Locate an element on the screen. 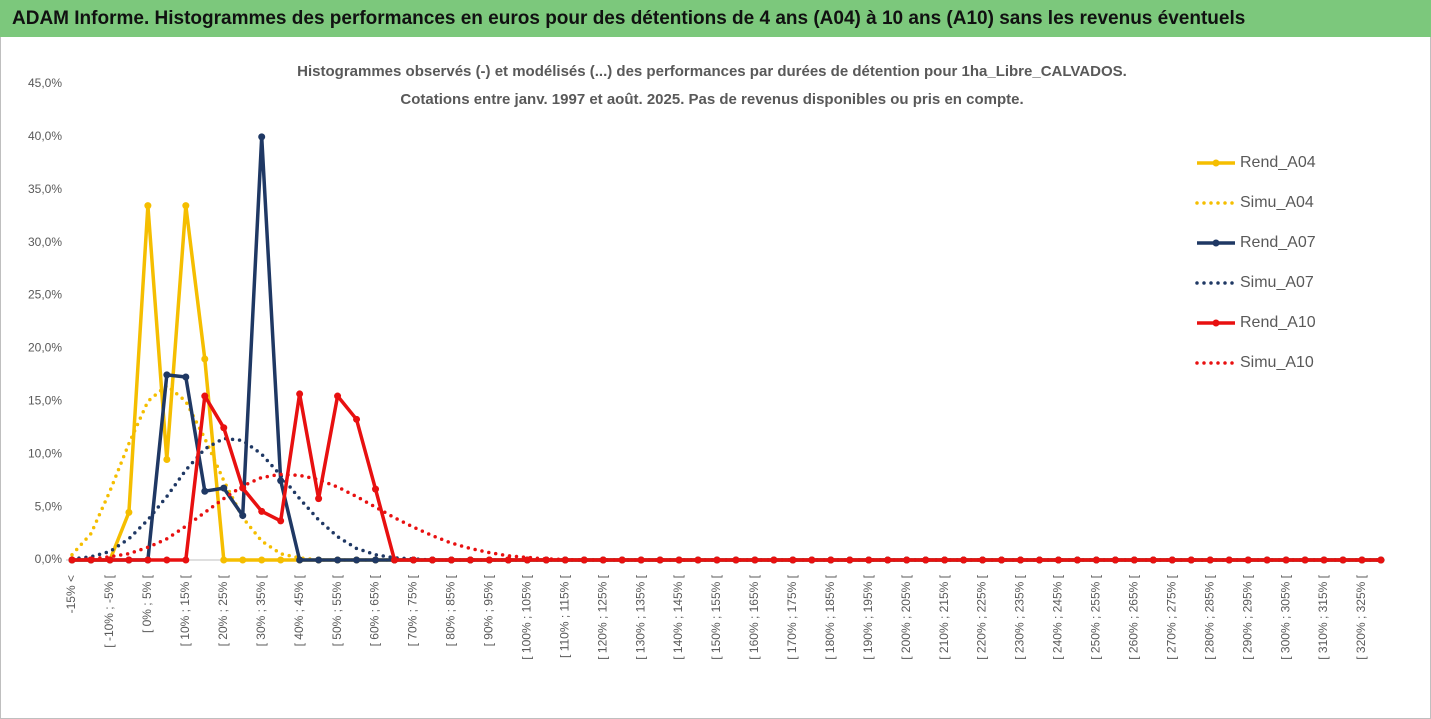 This screenshot has height=719, width=1431. y-tick-label: 15,0% is located at coordinates (45, 401).